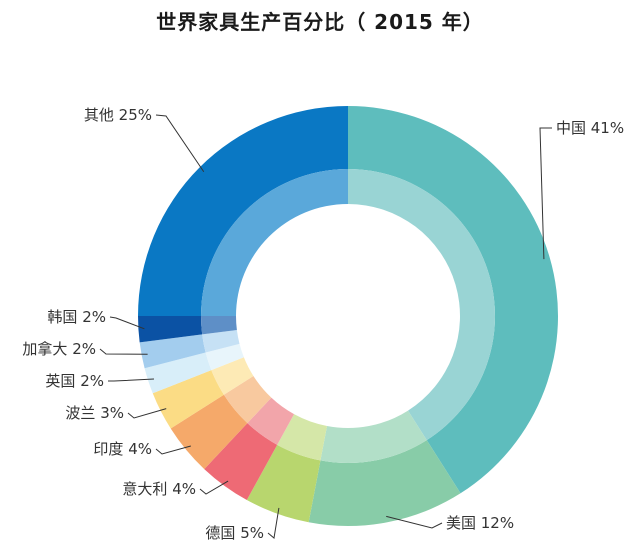 This screenshot has height=546, width=640. What do you see at coordinates (74, 381) in the screenshot?
I see `slice-label-uk: 英国 2%` at bounding box center [74, 381].